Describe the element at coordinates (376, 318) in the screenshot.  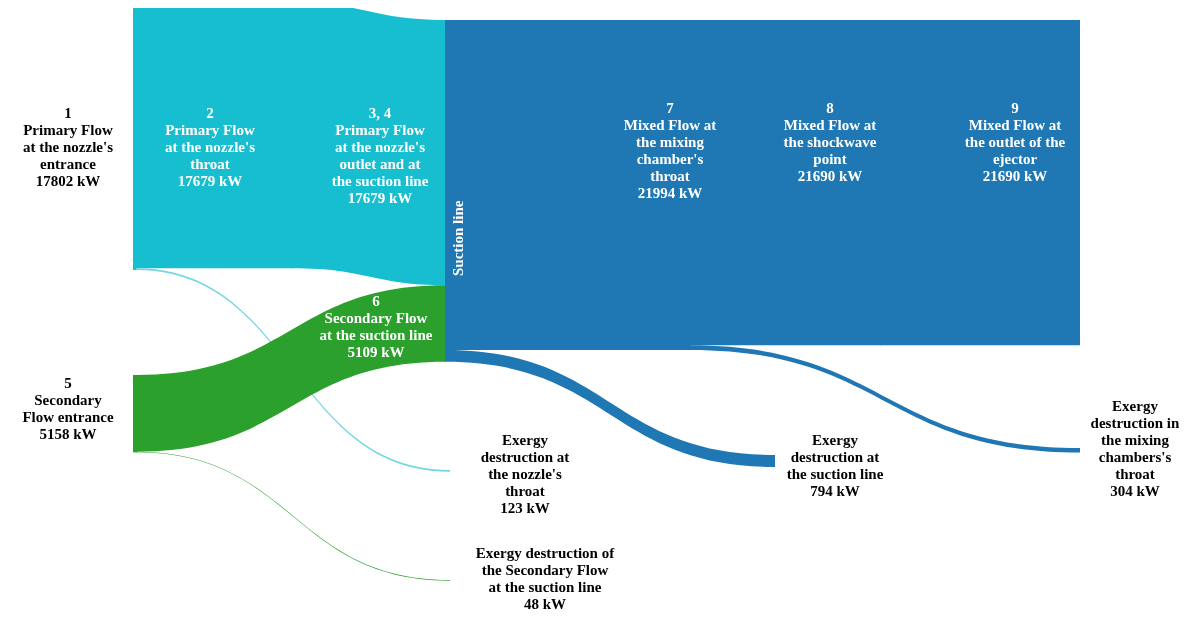
I see `category-label: 6 Secondary Flow at the suction line` at that location.